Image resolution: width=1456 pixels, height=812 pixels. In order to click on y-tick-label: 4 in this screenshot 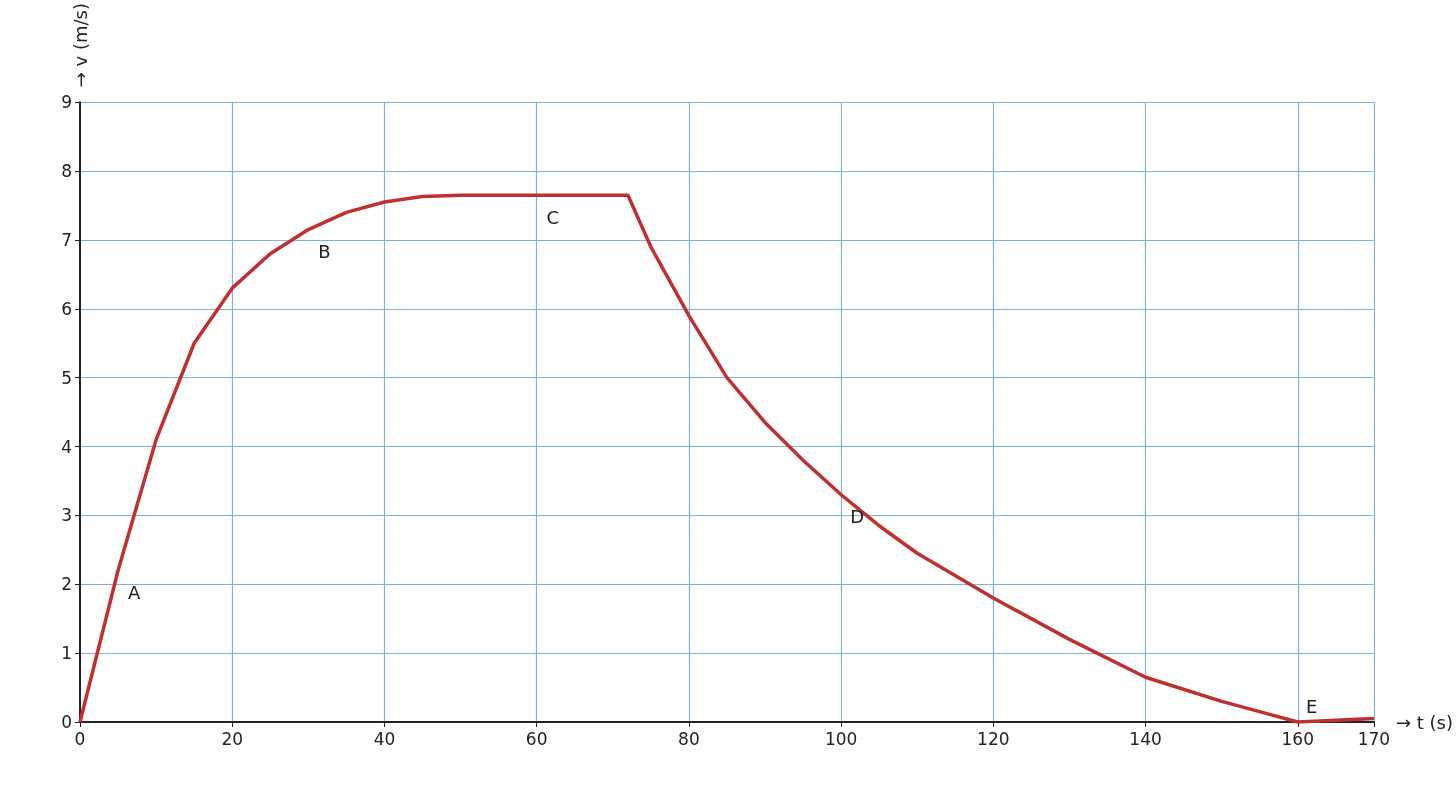, I will do `click(66, 446)`.